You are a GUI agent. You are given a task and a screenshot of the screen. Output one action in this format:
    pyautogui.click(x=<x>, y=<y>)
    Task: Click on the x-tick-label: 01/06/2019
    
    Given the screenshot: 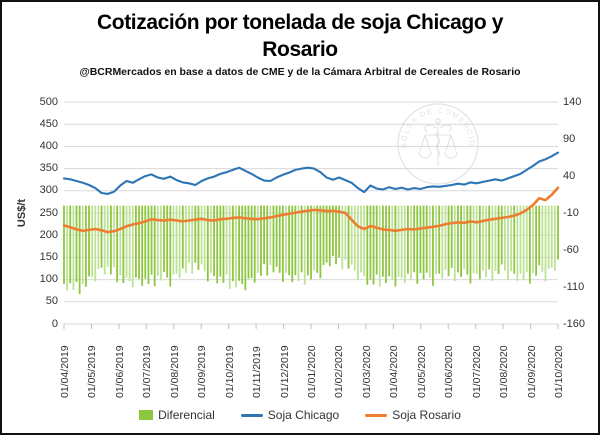 What is the action you would take?
    pyautogui.click(x=119, y=371)
    